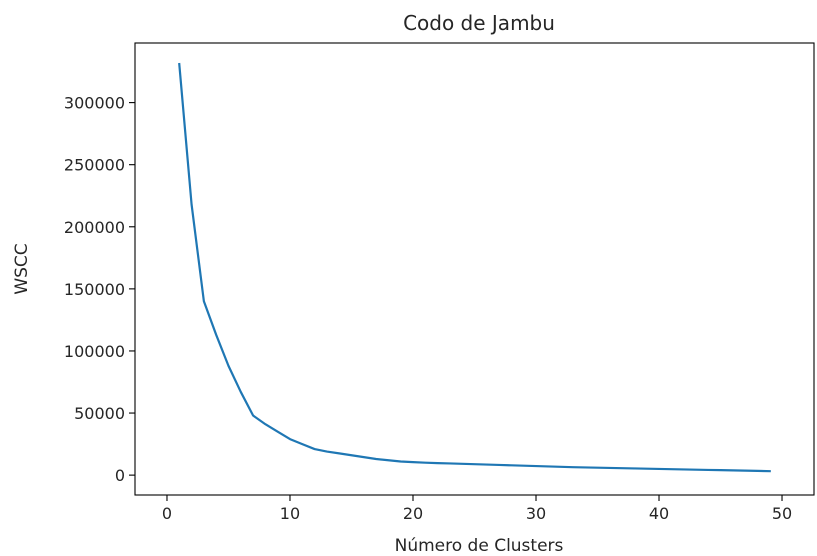 The height and width of the screenshot is (556, 817). What do you see at coordinates (782, 513) in the screenshot?
I see `x-tick-label: 50` at bounding box center [782, 513].